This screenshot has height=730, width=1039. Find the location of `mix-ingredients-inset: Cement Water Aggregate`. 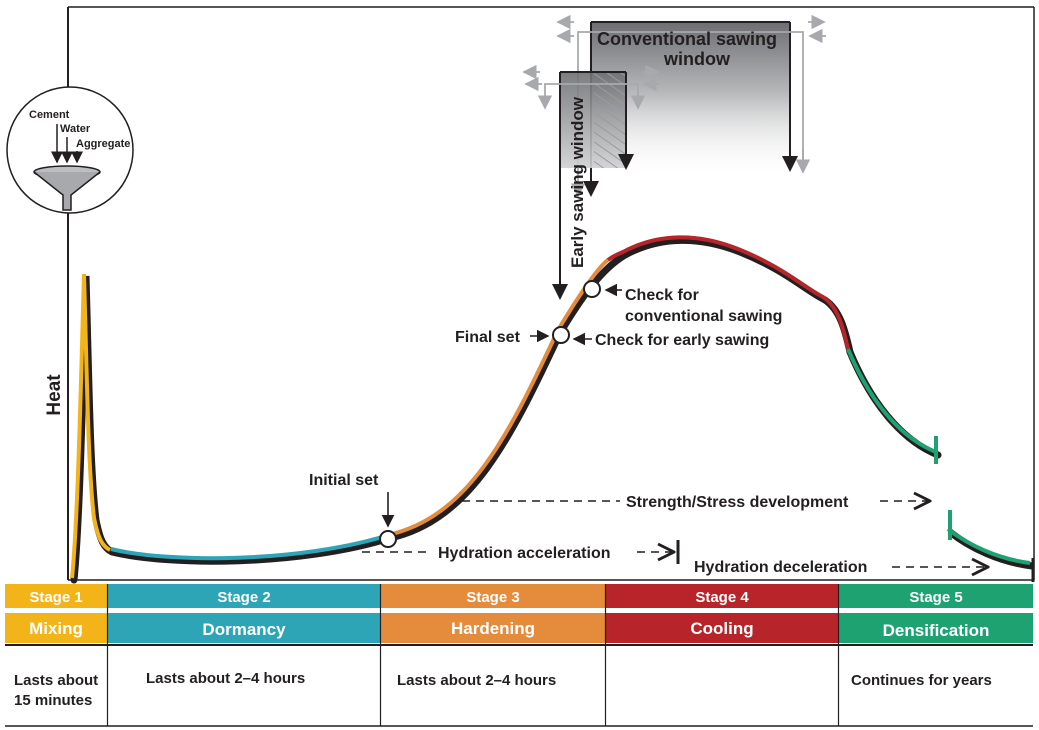

mix-ingredients-inset: Cement Water Aggregate is located at coordinates (70, 150).